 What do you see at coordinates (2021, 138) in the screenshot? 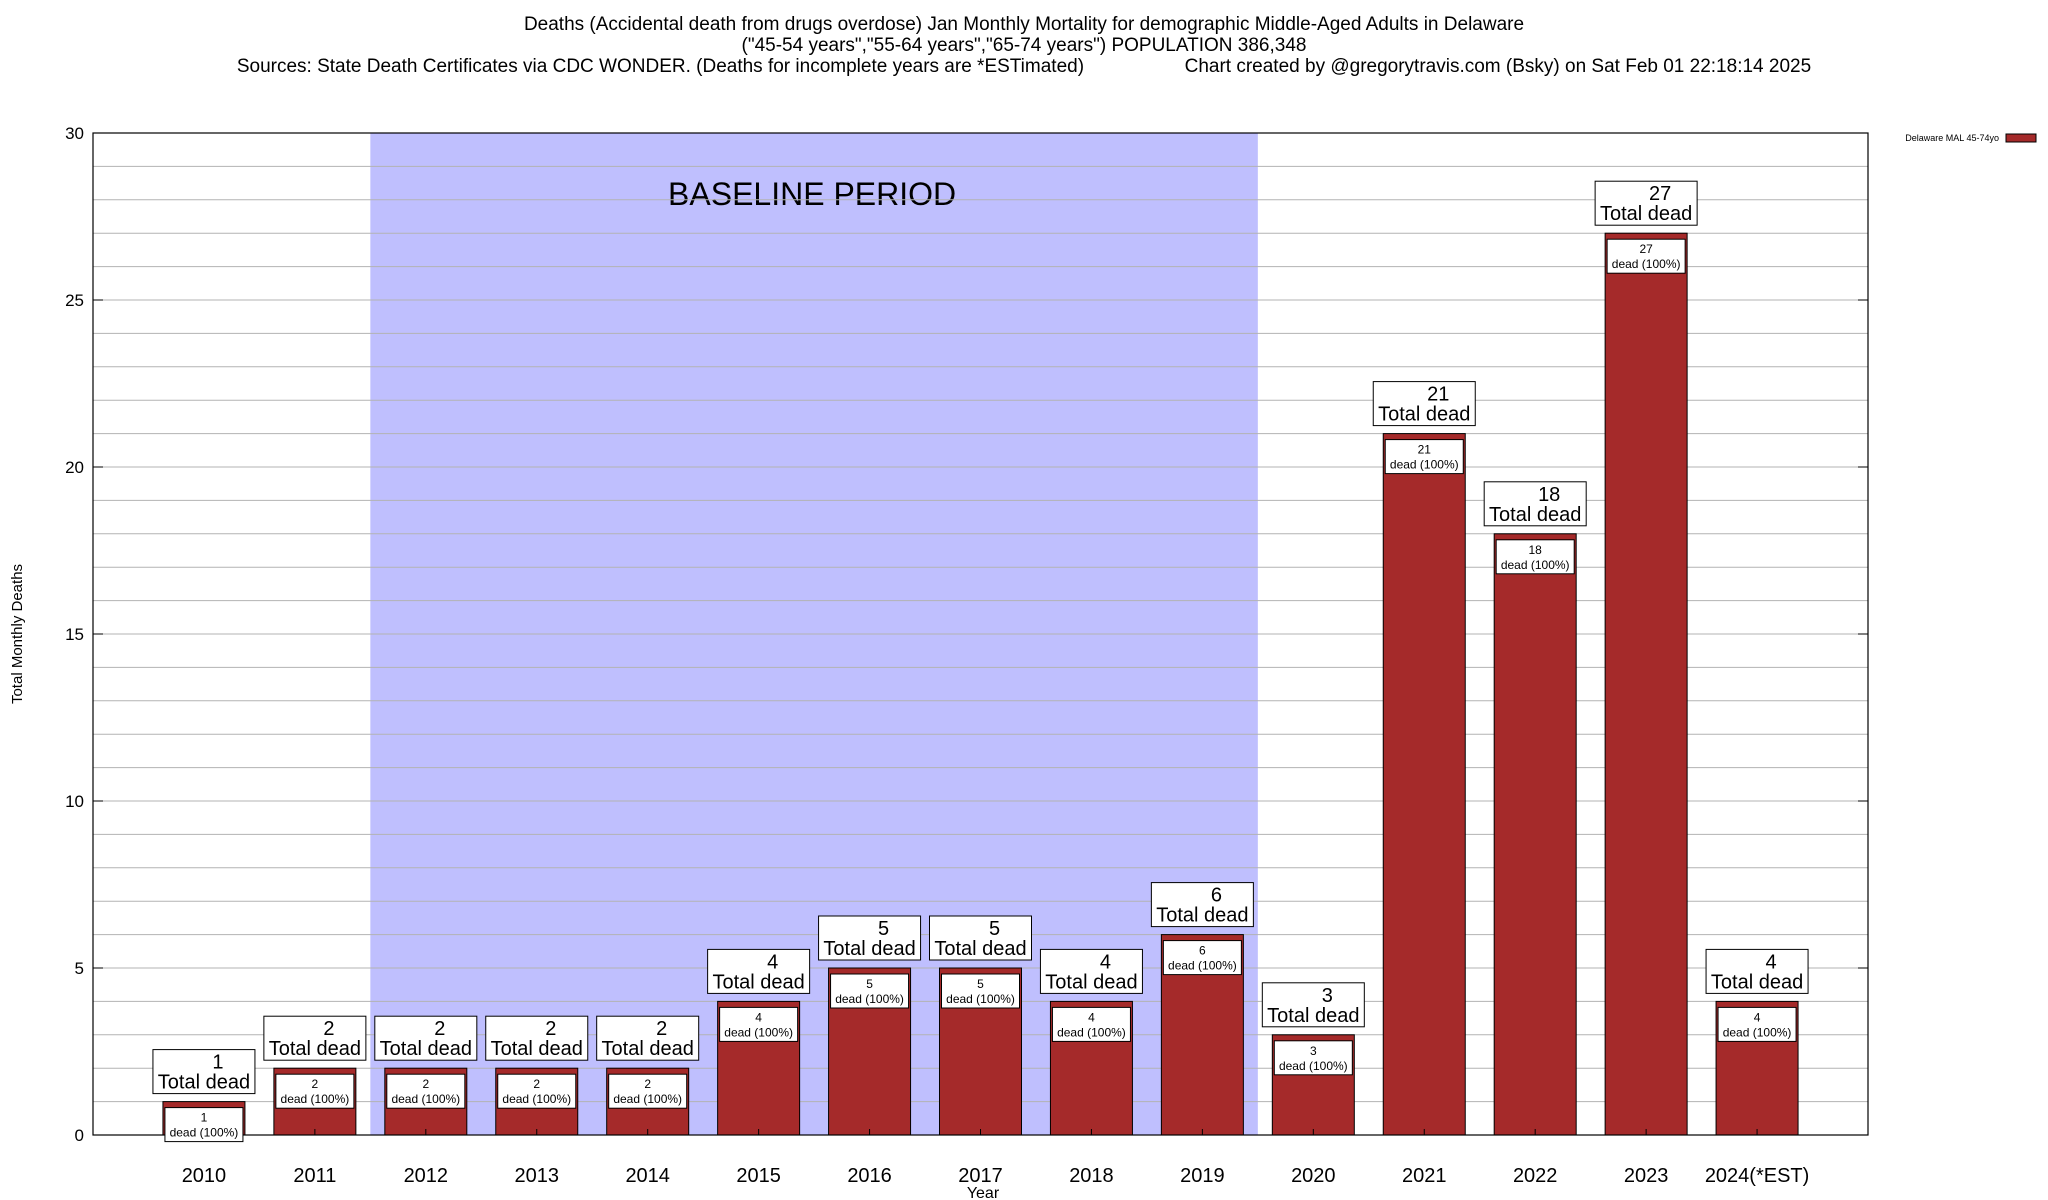
I see `legend-swatch` at bounding box center [2021, 138].